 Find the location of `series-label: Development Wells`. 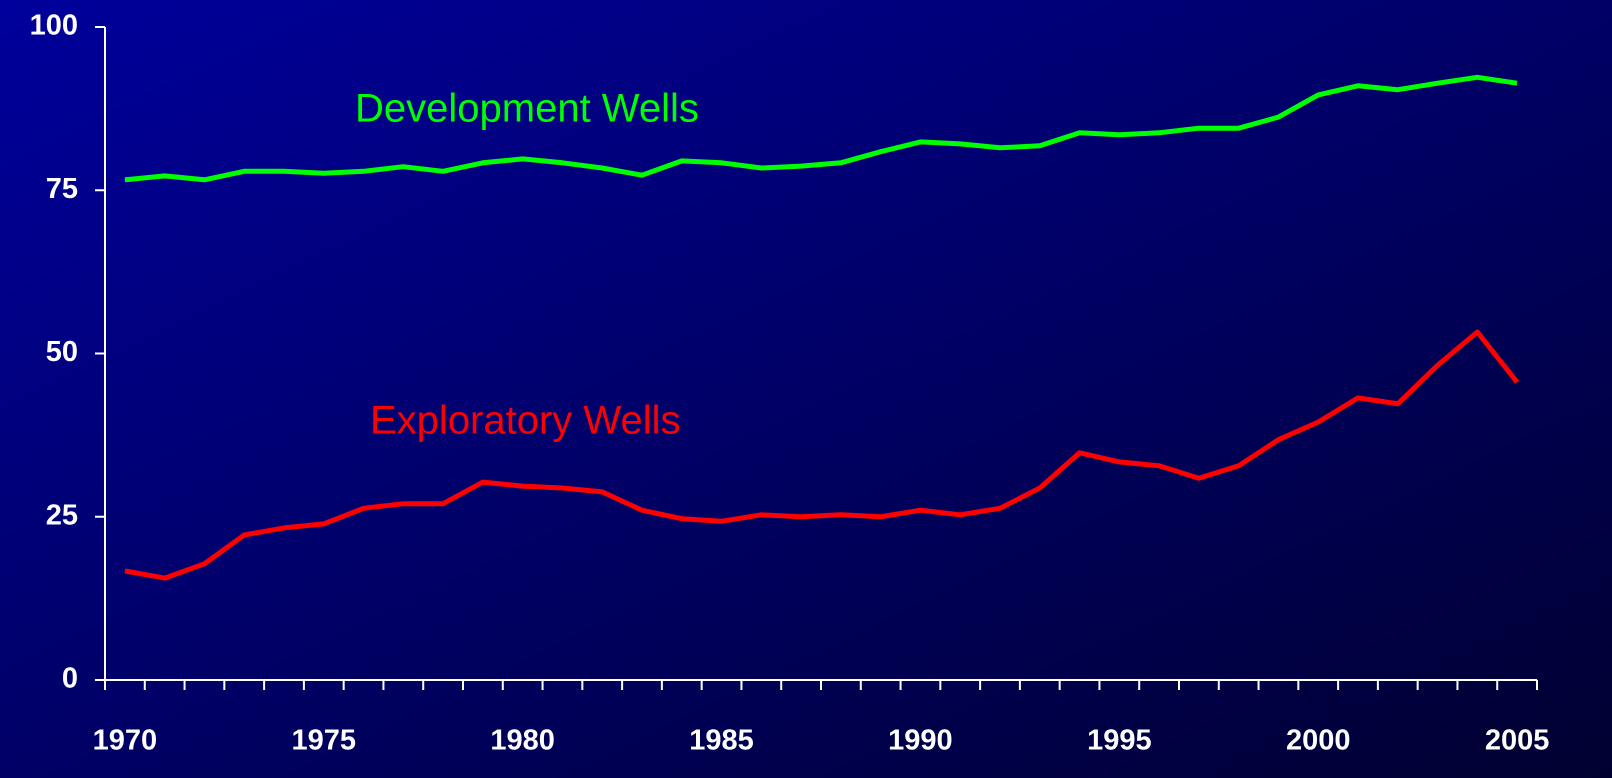

series-label: Development Wells is located at coordinates (527, 109).